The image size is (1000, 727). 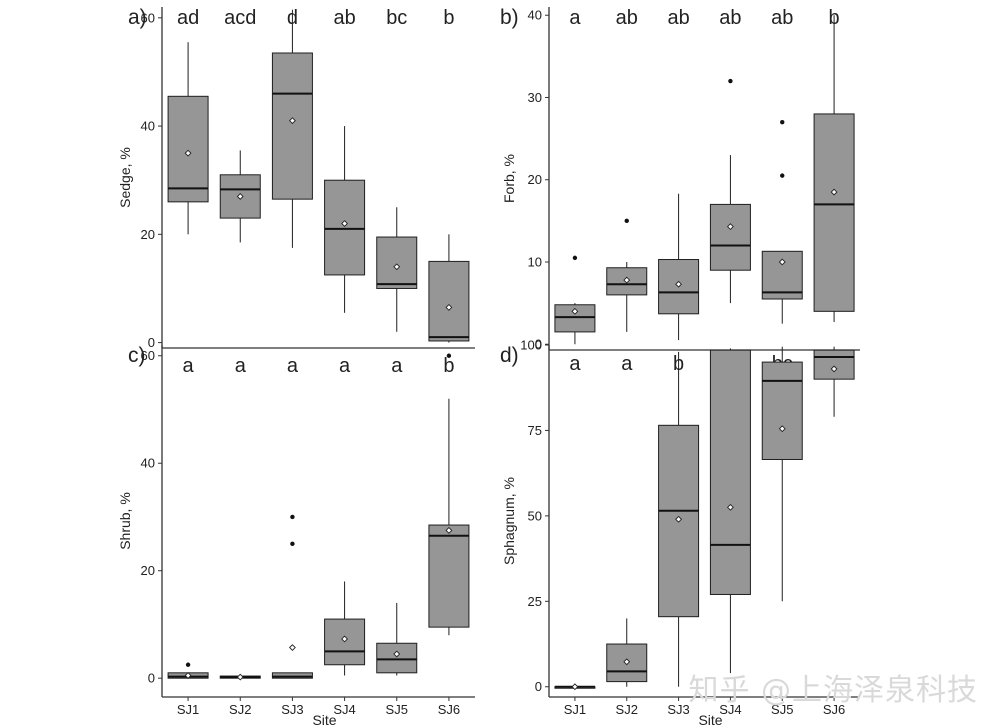 I want to click on panel-label: b), so click(x=509, y=17).